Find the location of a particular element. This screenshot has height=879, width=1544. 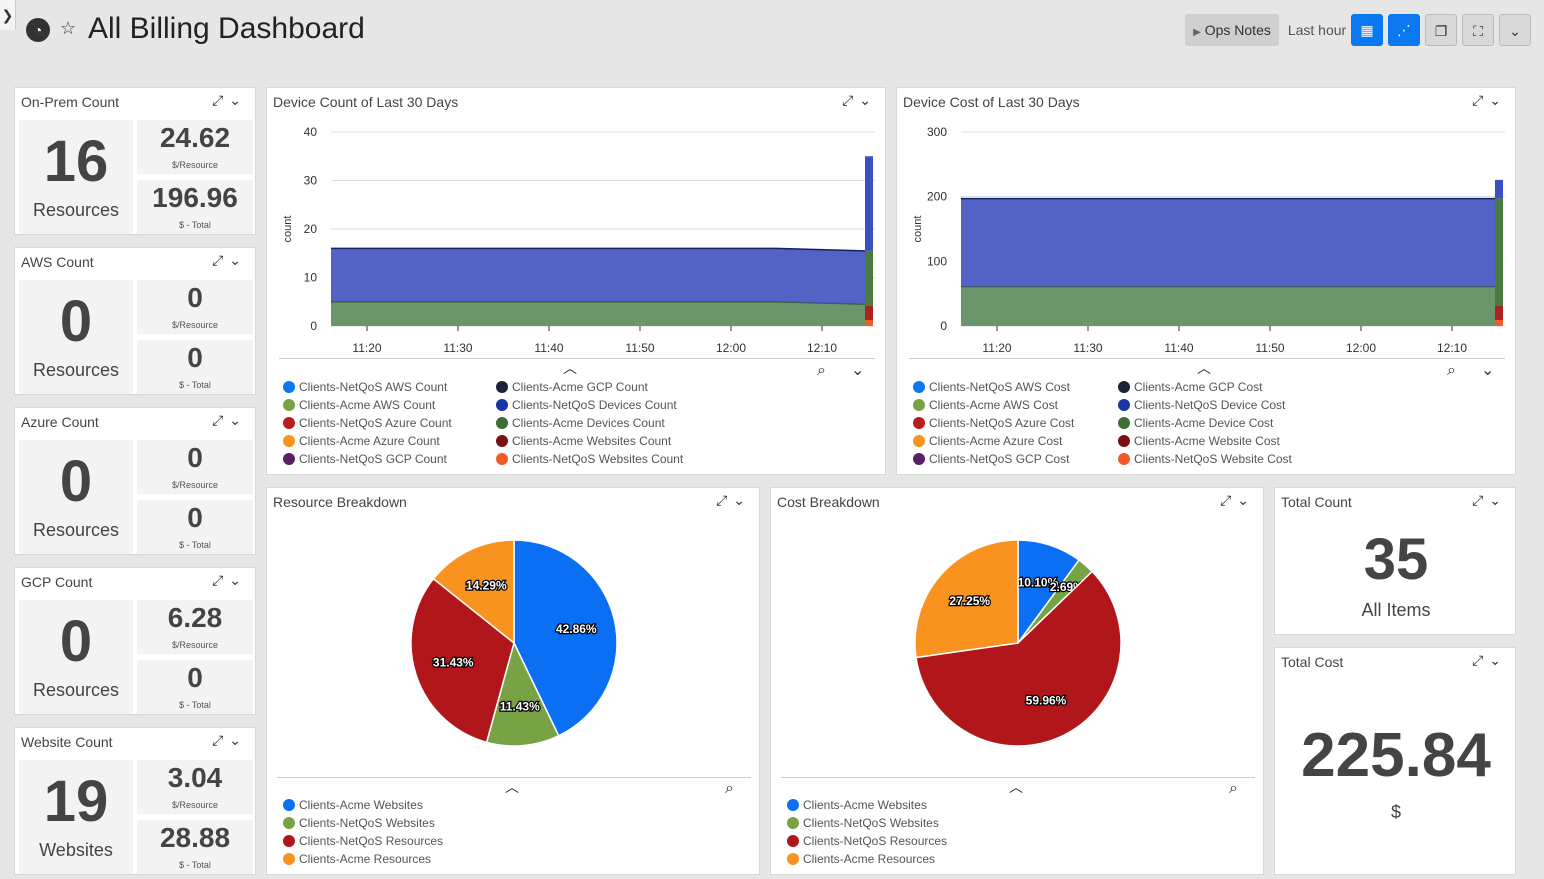

total-cell: 28.88 $ - Total is located at coordinates (195, 847).